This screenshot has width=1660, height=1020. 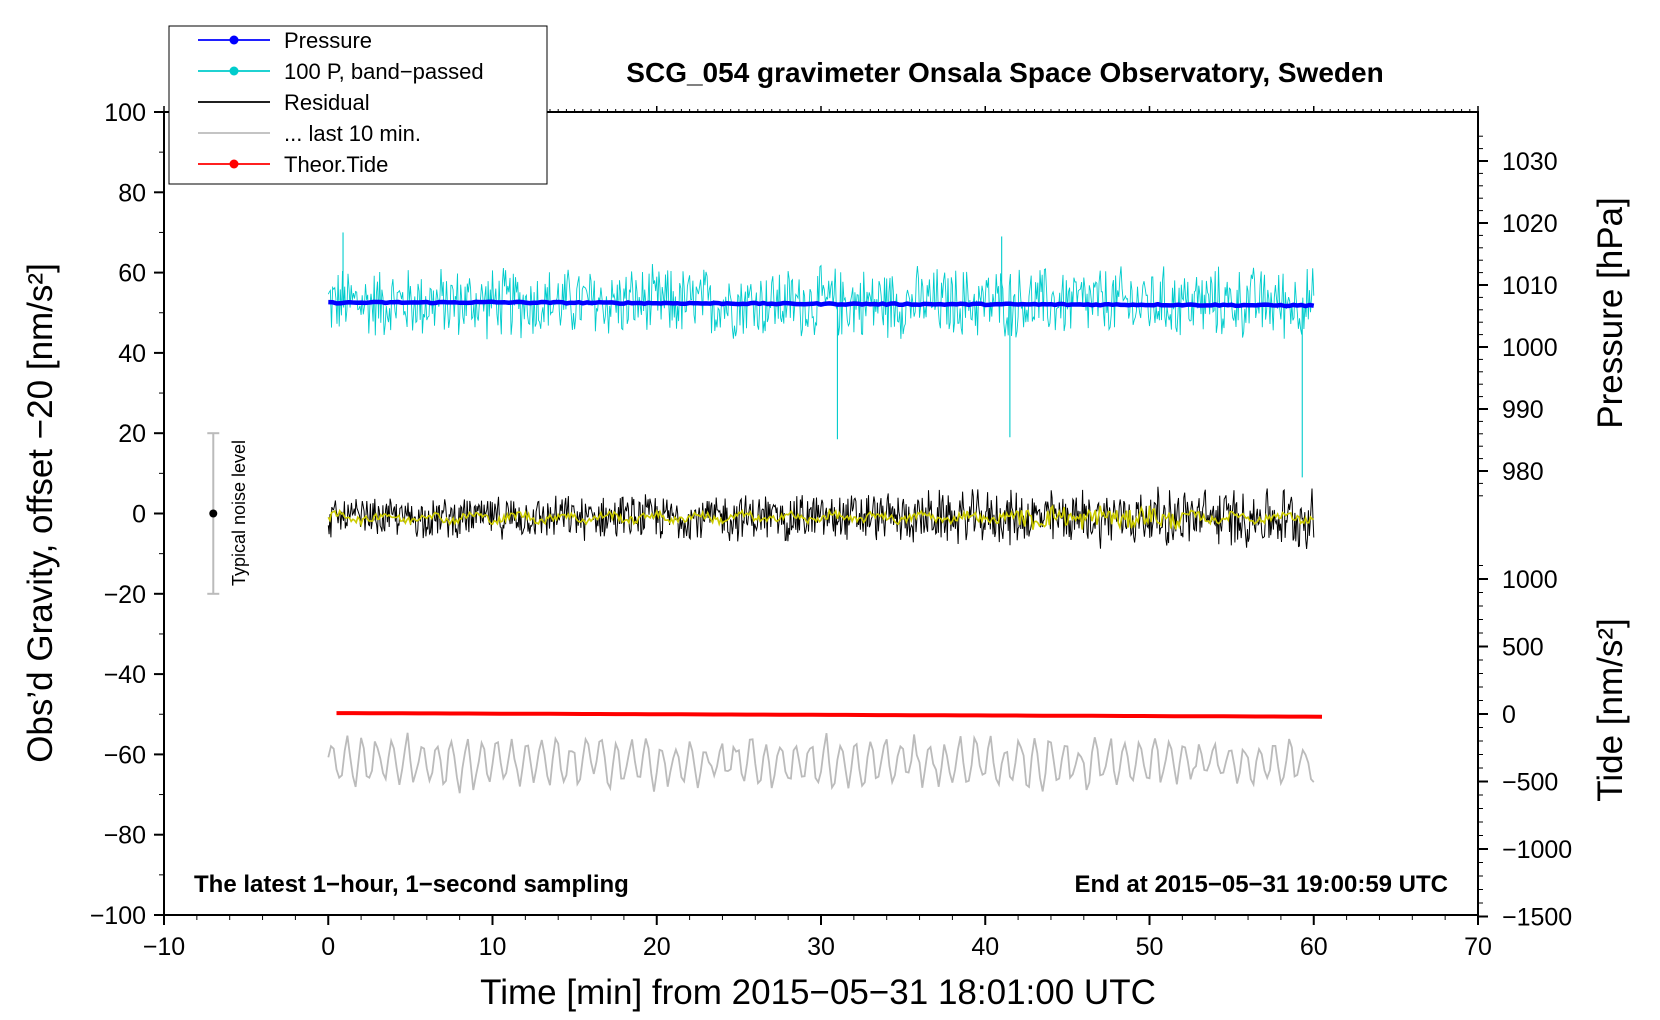 I want to click on tide-tick-label: 0, so click(x=1509, y=715).